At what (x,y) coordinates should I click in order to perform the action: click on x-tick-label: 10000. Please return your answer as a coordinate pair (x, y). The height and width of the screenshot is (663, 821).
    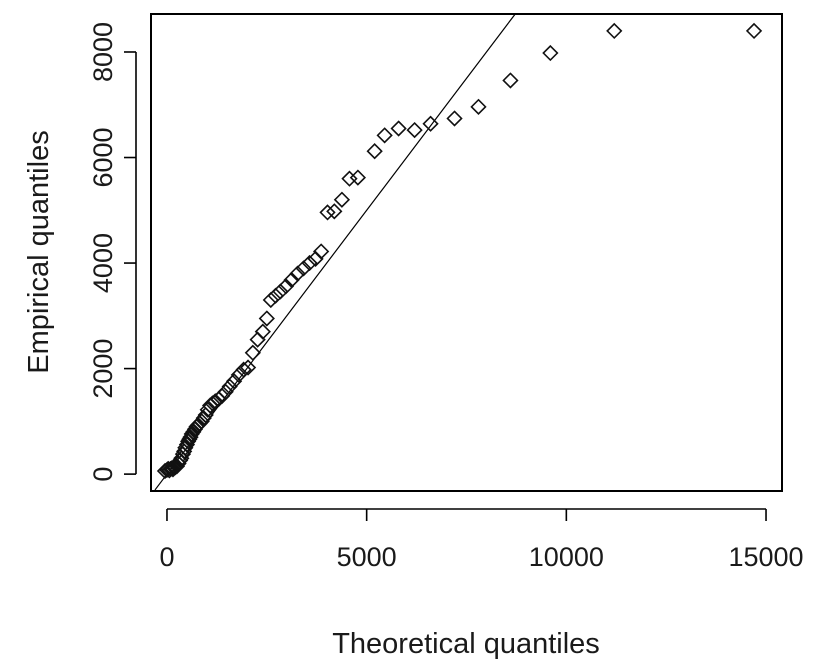
    Looking at the image, I should click on (566, 557).